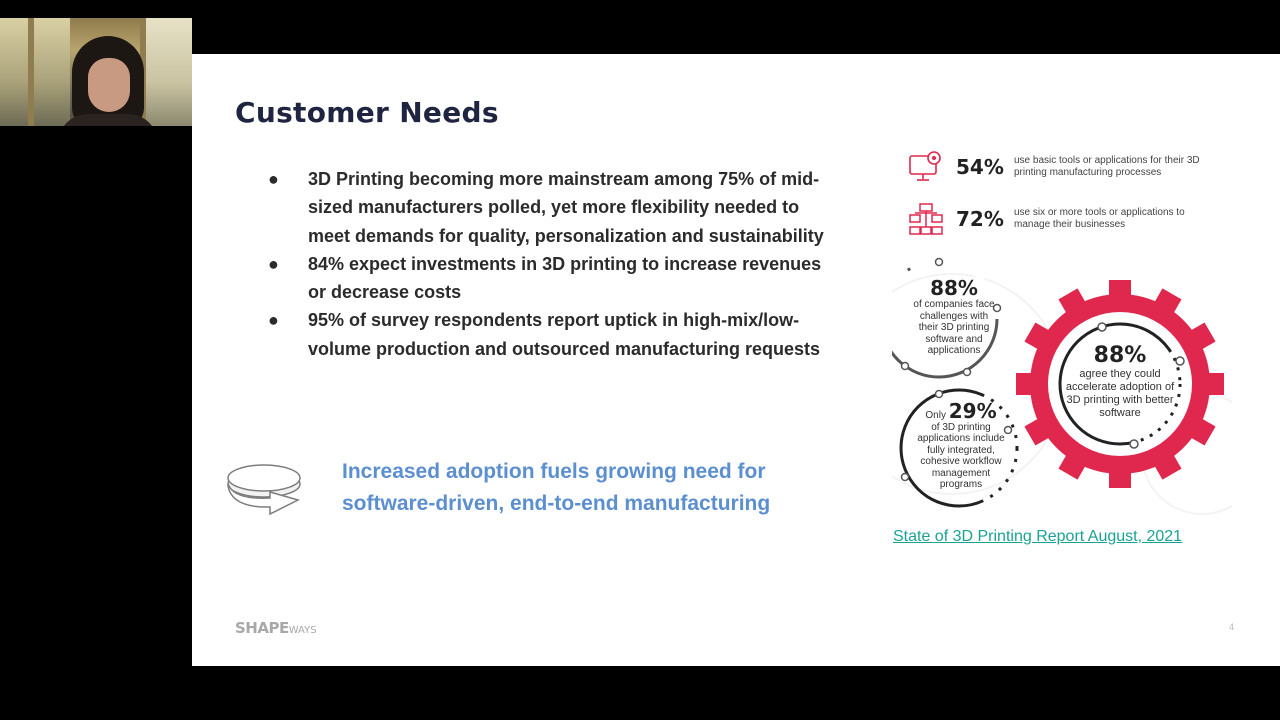 The width and height of the screenshot is (1280, 720). I want to click on stat-percent: 72%, so click(980, 219).